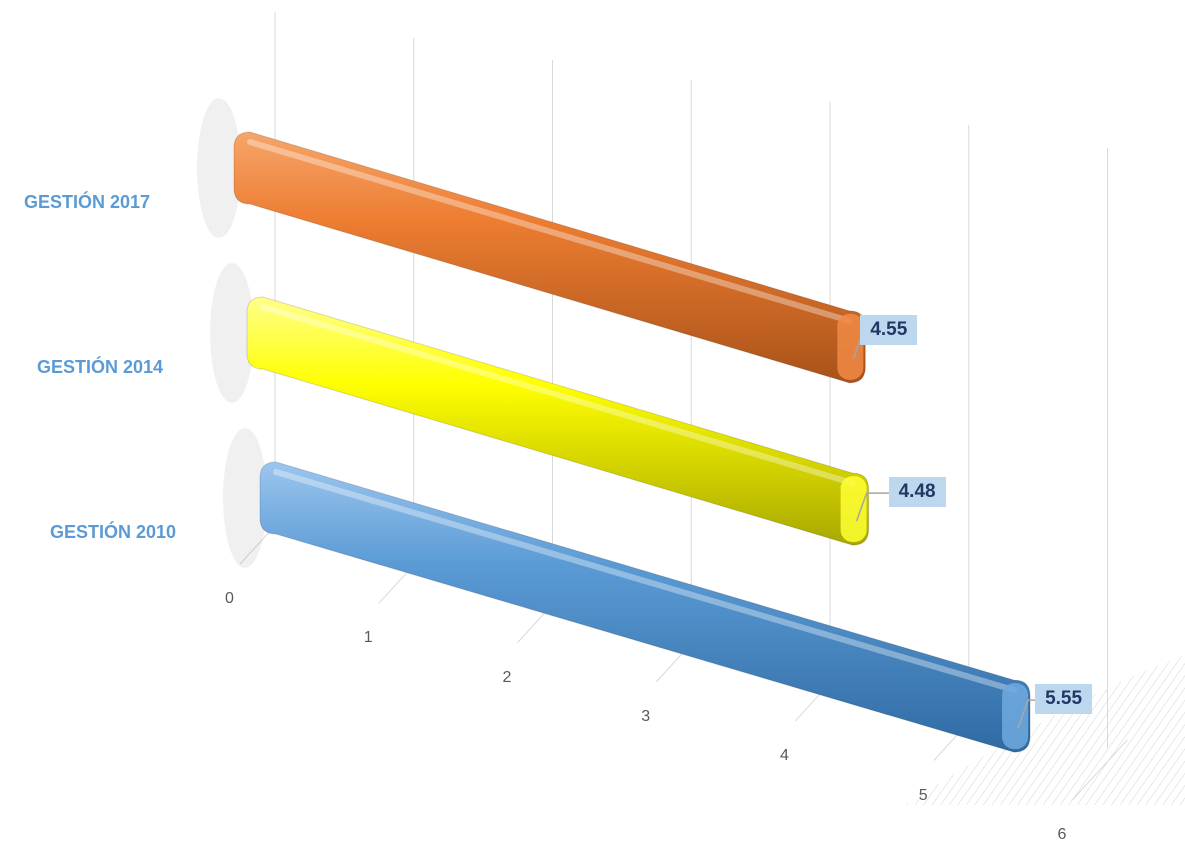 This screenshot has width=1185, height=844. I want to click on data-label: 4.55, so click(889, 329).